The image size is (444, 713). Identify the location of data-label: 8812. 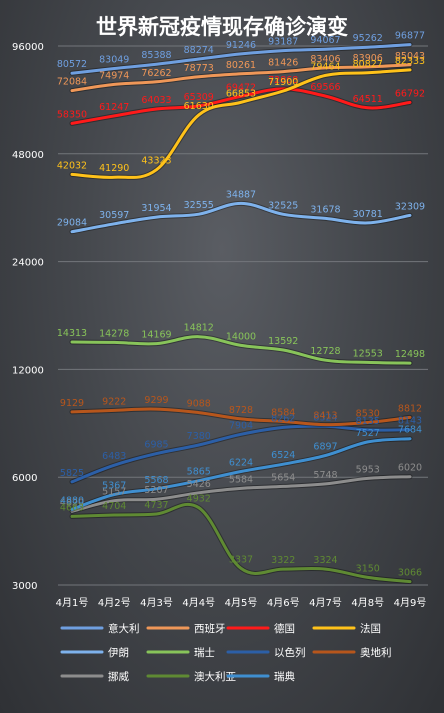
(410, 408).